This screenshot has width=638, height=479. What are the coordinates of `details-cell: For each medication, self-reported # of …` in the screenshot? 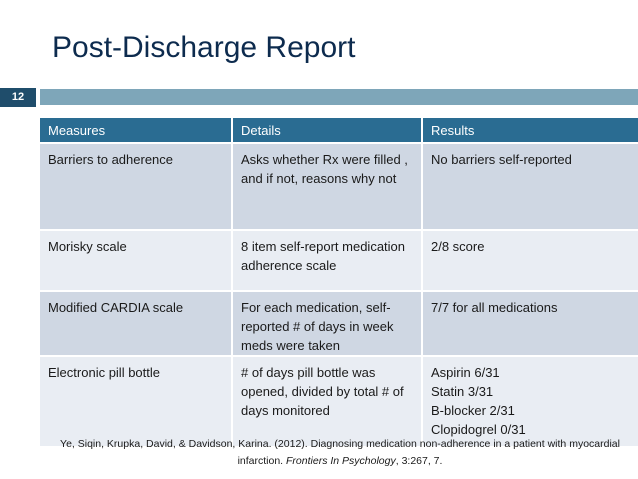 It's located at (327, 323).